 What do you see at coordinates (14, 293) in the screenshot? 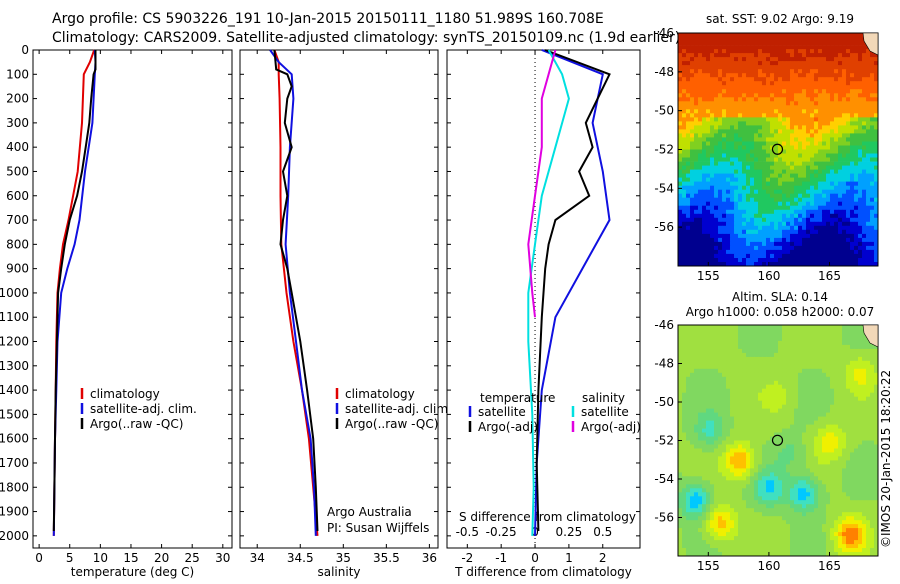
I see `y-tick-label: 1000` at bounding box center [14, 293].